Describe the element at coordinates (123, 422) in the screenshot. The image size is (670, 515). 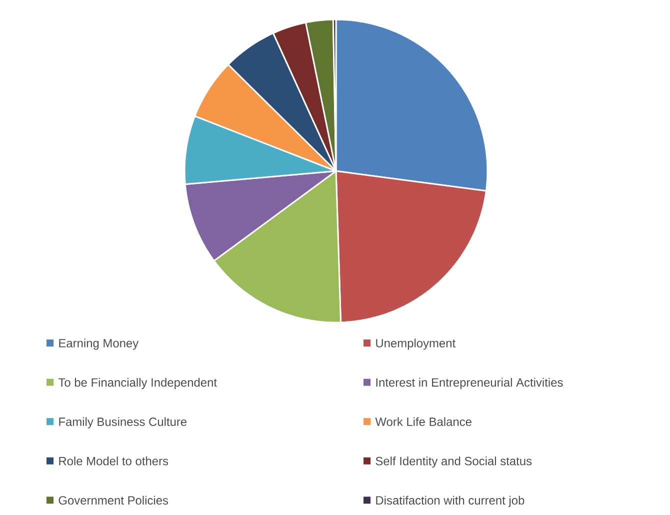
I see `legend-label: Family Business Culture` at that location.